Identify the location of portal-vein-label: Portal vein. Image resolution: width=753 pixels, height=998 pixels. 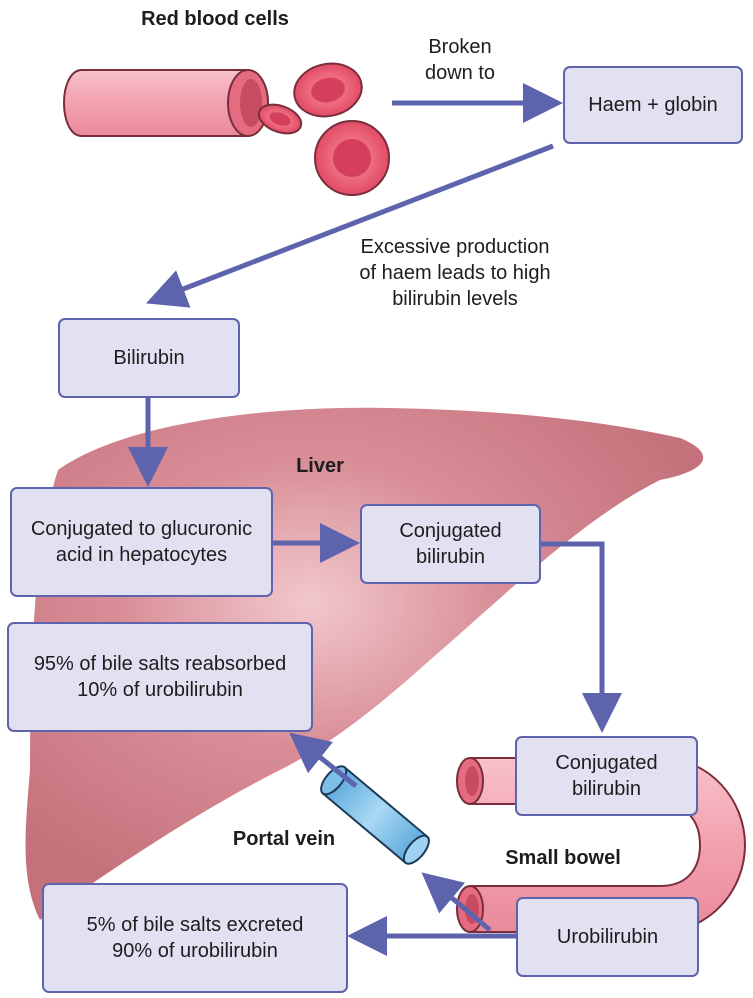
(284, 839).